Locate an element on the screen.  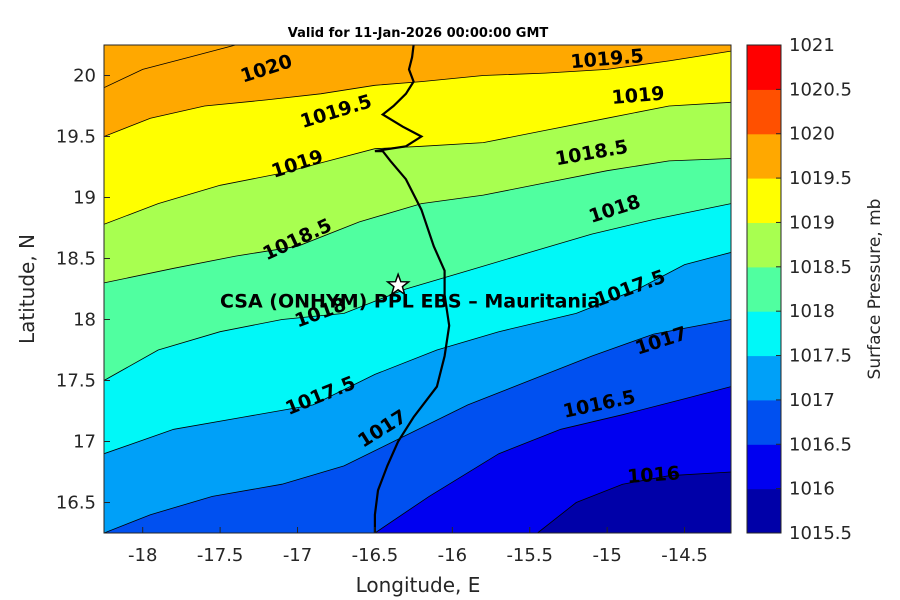
colorbar-tick-label: 1015.5 is located at coordinates (820, 533).